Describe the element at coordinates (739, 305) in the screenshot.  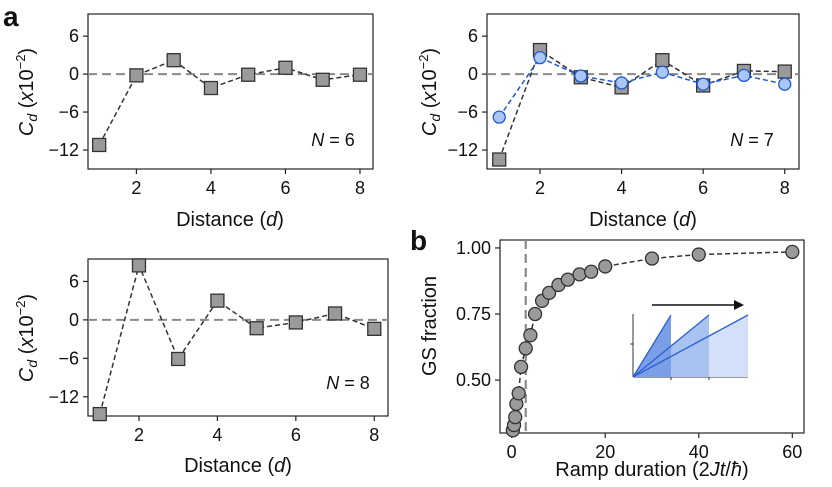
I see `inset-arrow-head` at that location.